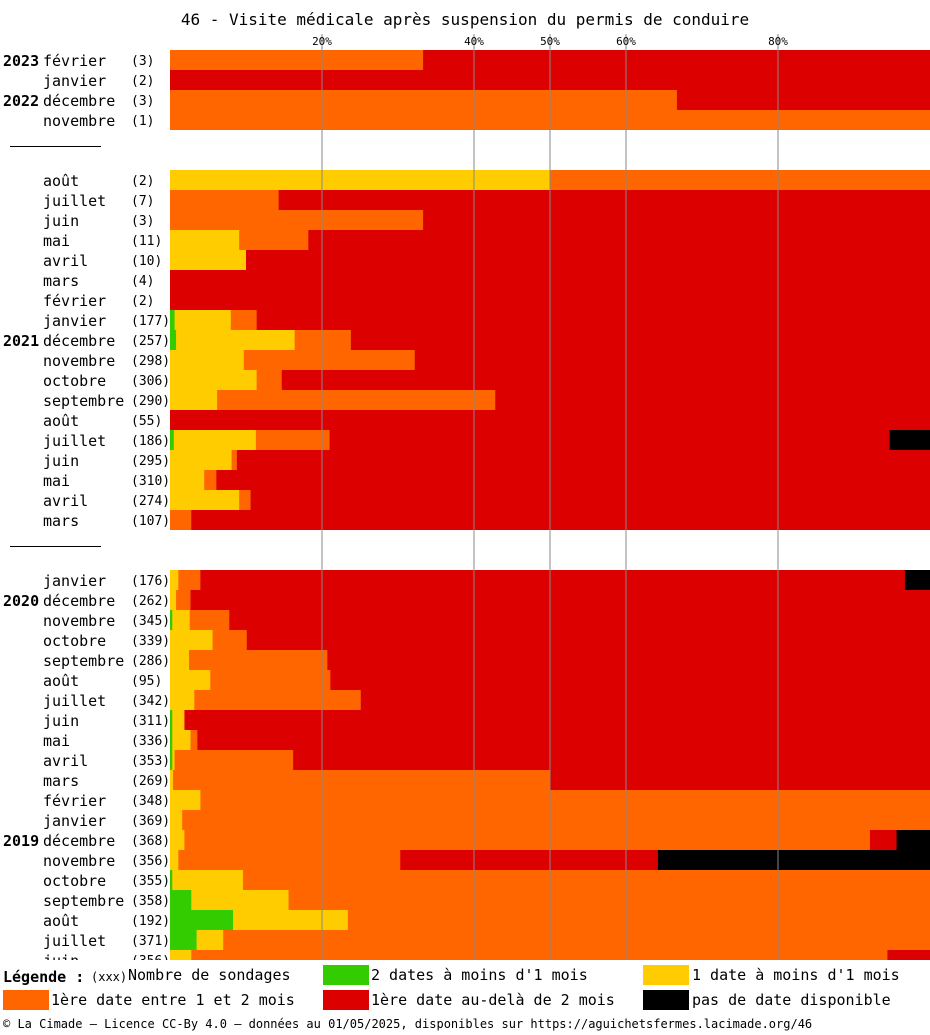  What do you see at coordinates (150, 701) in the screenshot?
I see `row-count: (342)` at bounding box center [150, 701].